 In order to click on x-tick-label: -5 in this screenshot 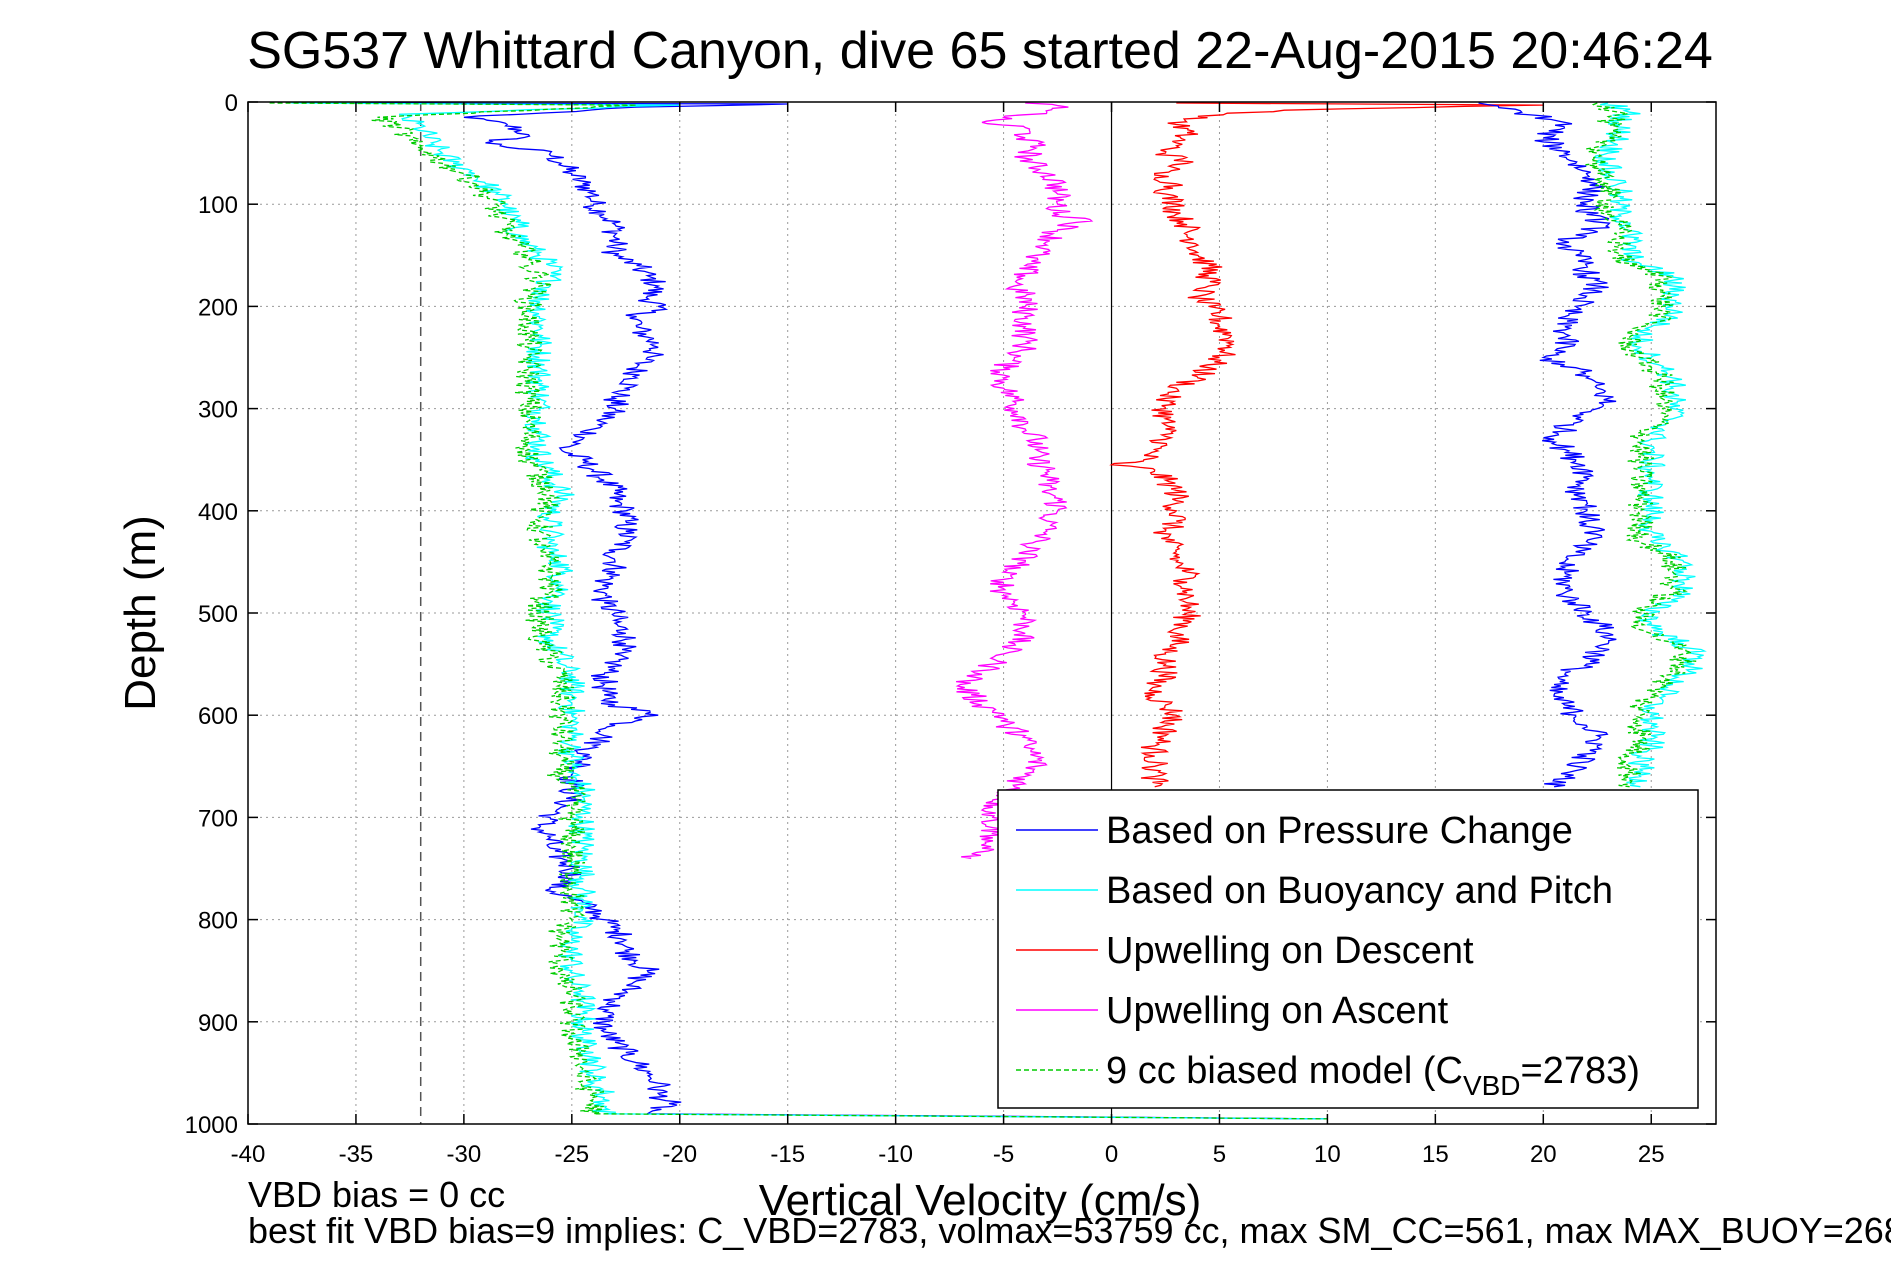, I will do `click(1003, 1154)`.